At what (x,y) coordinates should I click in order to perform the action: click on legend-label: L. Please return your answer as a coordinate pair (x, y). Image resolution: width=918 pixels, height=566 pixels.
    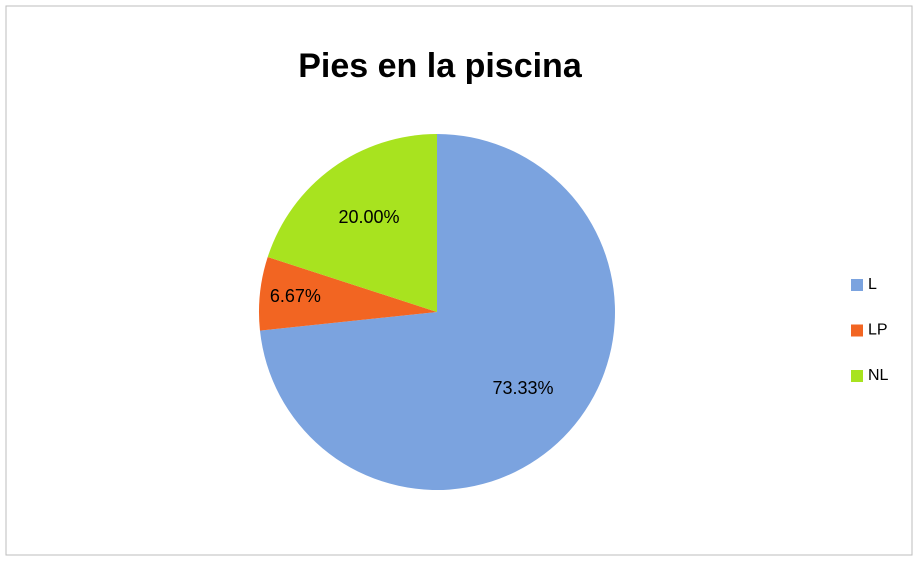
    Looking at the image, I should click on (872, 284).